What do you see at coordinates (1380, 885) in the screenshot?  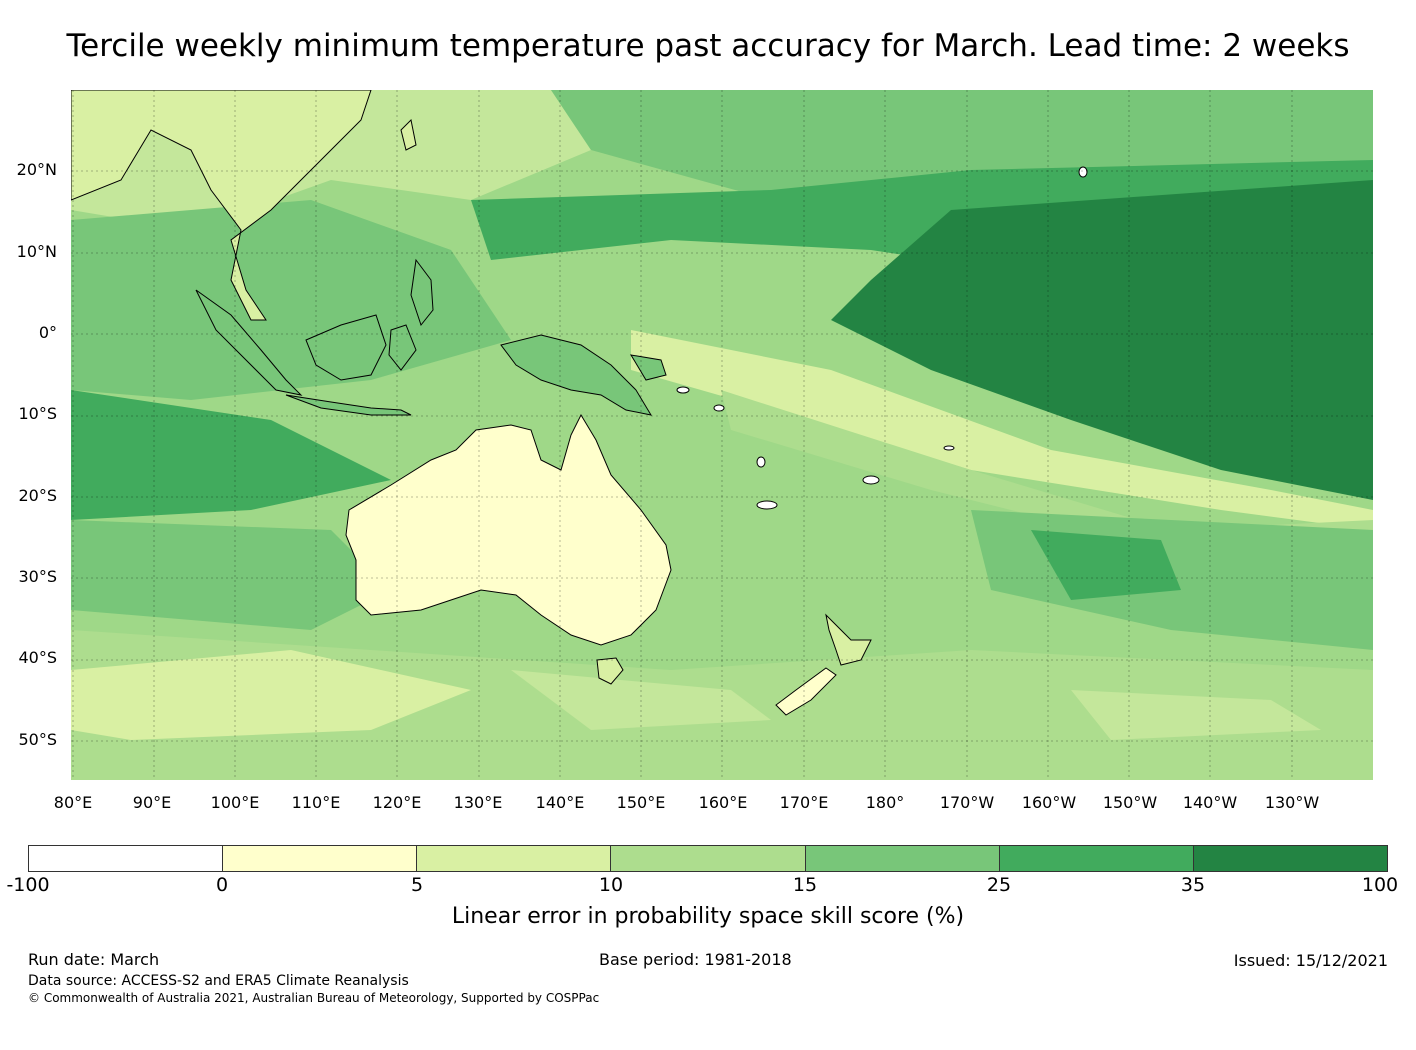 I see `colorbar-tick: 100` at bounding box center [1380, 885].